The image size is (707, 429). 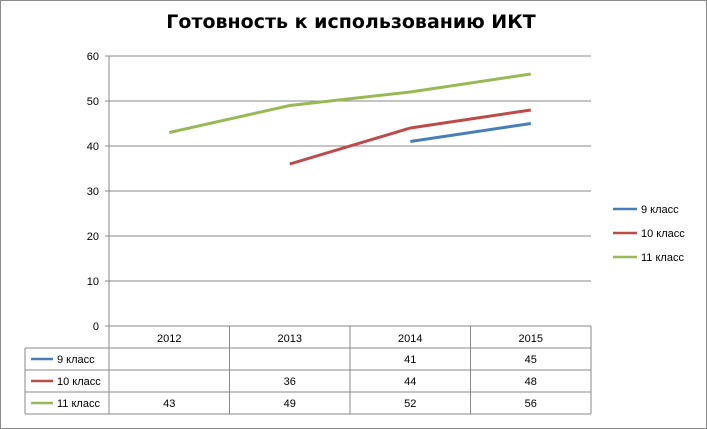 What do you see at coordinates (78, 404) in the screenshot?
I see `table-series-label: 11 класс` at bounding box center [78, 404].